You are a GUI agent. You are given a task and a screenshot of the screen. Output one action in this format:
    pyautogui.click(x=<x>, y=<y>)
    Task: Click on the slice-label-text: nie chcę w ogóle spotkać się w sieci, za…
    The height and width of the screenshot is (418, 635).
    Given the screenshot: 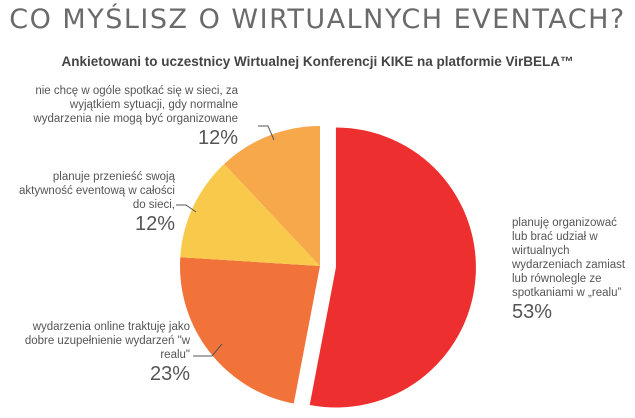 What is the action you would take?
    pyautogui.click(x=135, y=105)
    